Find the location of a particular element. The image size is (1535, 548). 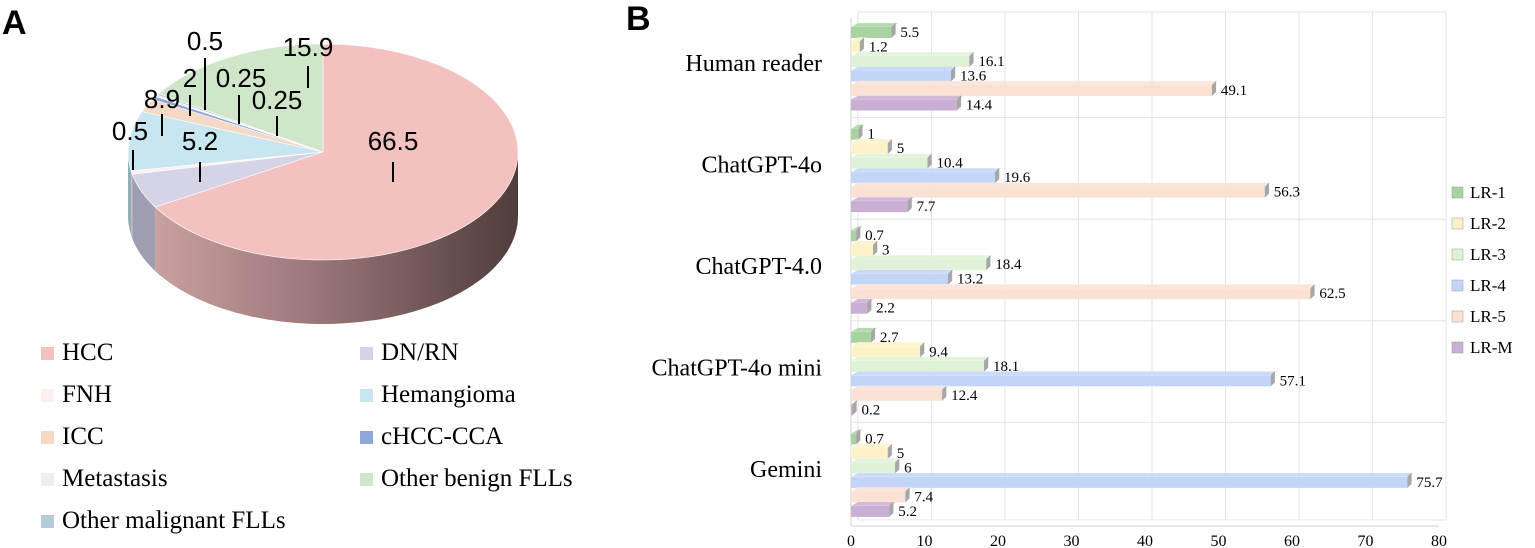

bar-lr-1-chatgpt-4o is located at coordinates (855, 134).